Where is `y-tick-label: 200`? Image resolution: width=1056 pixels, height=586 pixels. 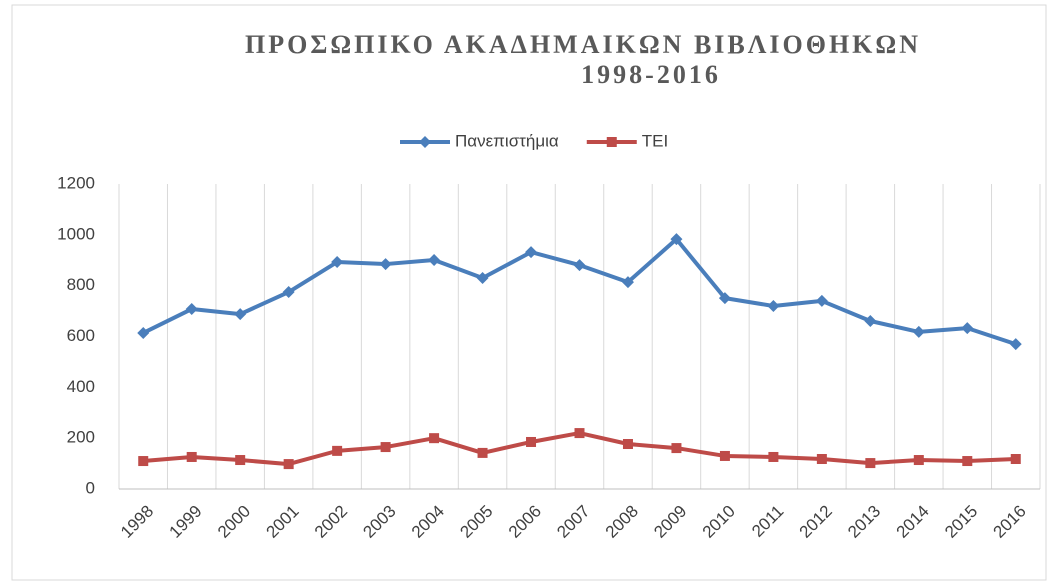 y-tick-label: 200 is located at coordinates (81, 437).